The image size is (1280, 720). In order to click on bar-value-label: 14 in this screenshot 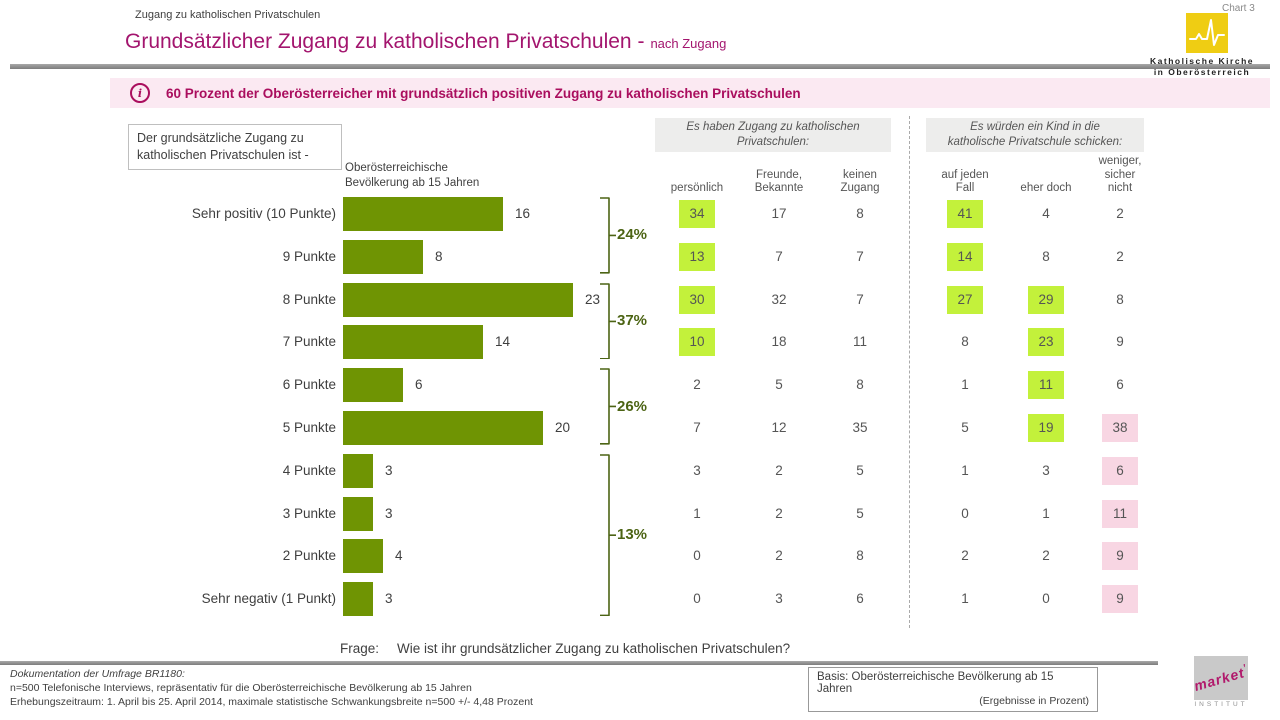, I will do `click(503, 342)`.